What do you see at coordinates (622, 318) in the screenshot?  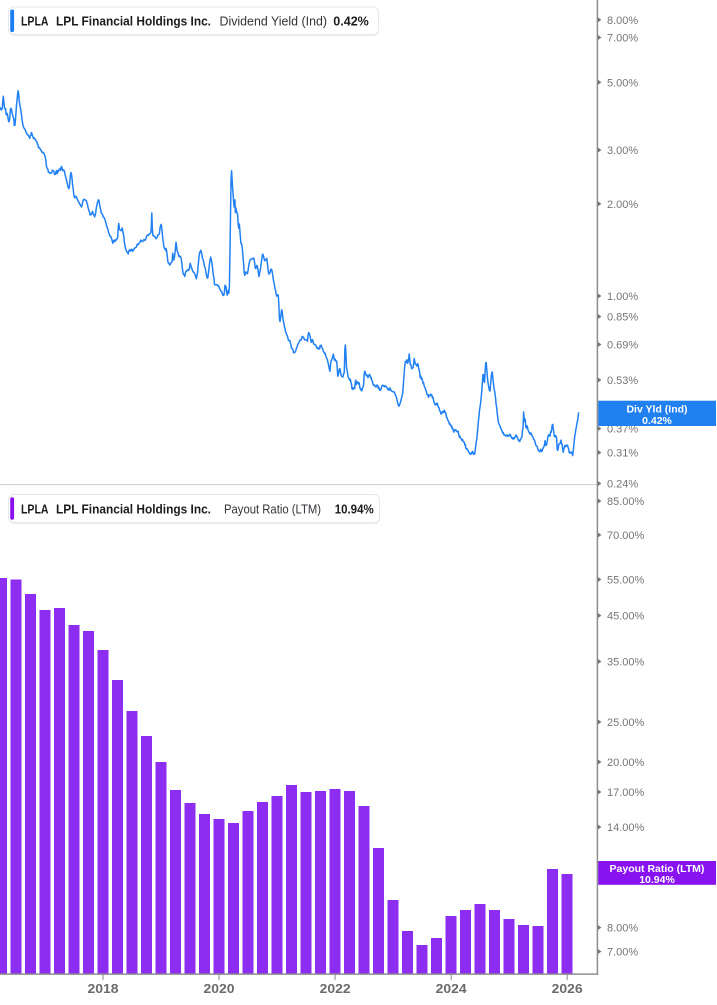 I see `svg-text: 0.85%` at bounding box center [622, 318].